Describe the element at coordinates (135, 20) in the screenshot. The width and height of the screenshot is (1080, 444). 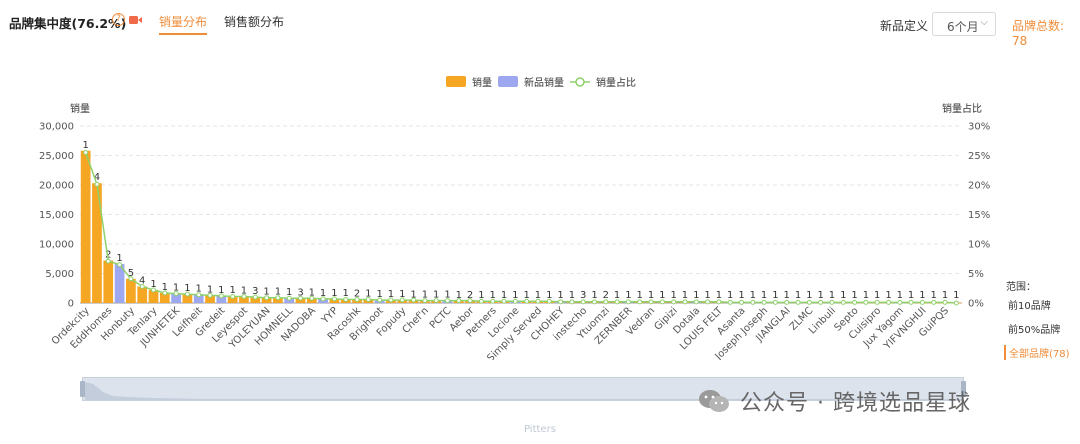
I see `video-icon` at that location.